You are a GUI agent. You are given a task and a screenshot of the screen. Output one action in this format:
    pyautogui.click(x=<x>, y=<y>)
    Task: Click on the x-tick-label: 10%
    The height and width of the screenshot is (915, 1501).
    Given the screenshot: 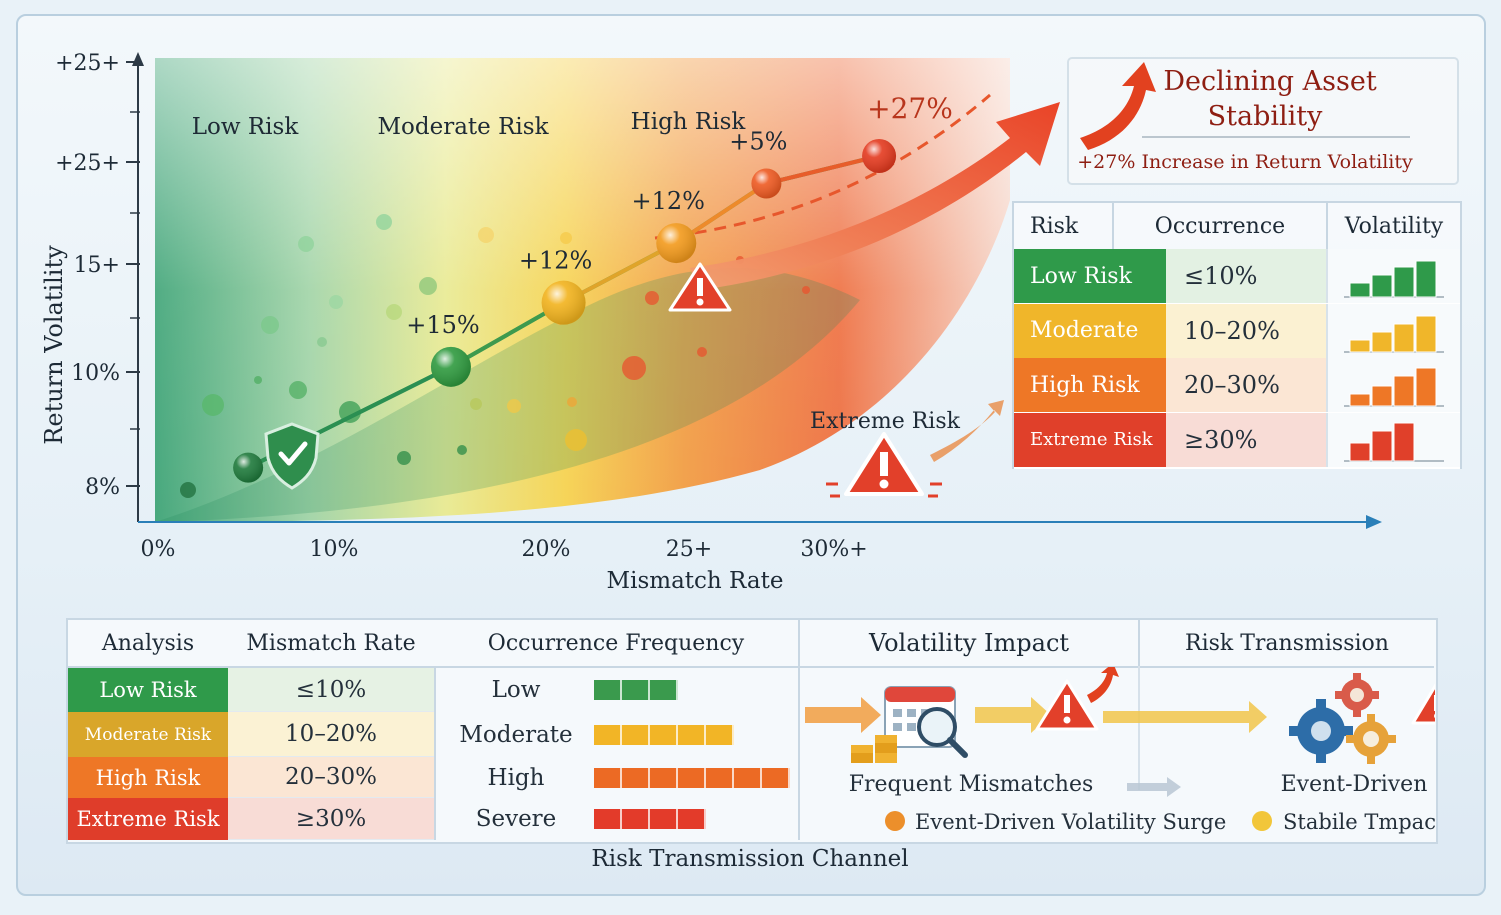 What is the action you would take?
    pyautogui.click(x=334, y=549)
    